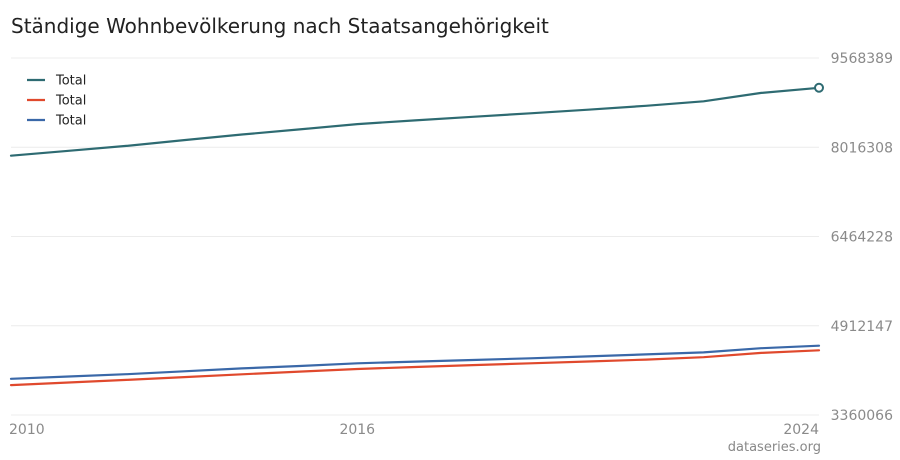 This screenshot has height=460, width=900. I want to click on source-credit: dataseries.org, so click(774, 447).